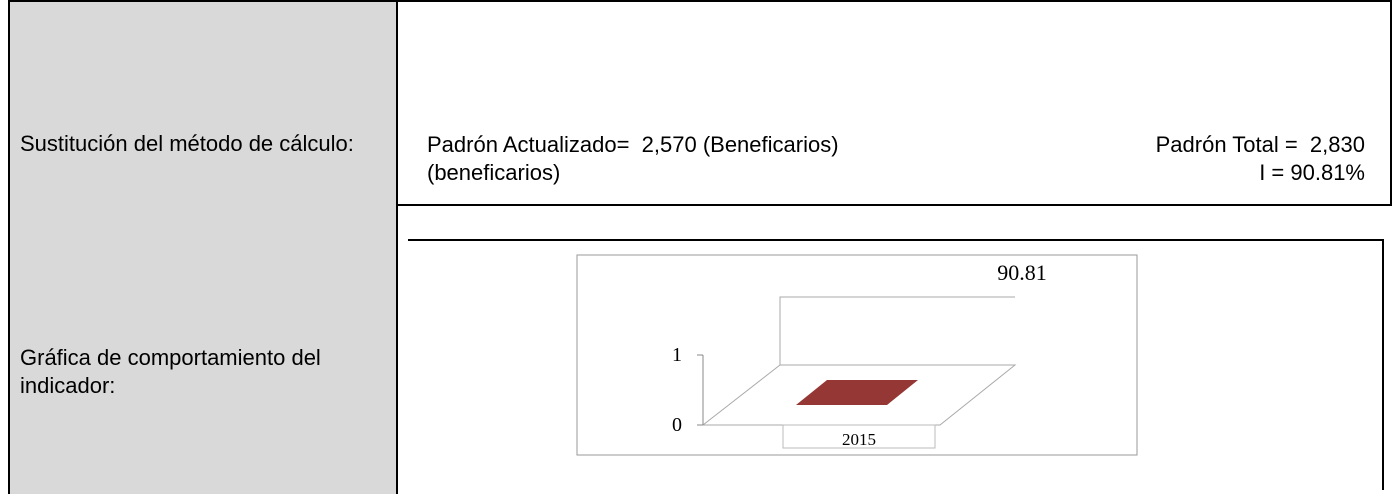 Image resolution: width=1399 pixels, height=494 pixels. I want to click on formula-text: Padrón Total = 2,830, so click(1260, 144).